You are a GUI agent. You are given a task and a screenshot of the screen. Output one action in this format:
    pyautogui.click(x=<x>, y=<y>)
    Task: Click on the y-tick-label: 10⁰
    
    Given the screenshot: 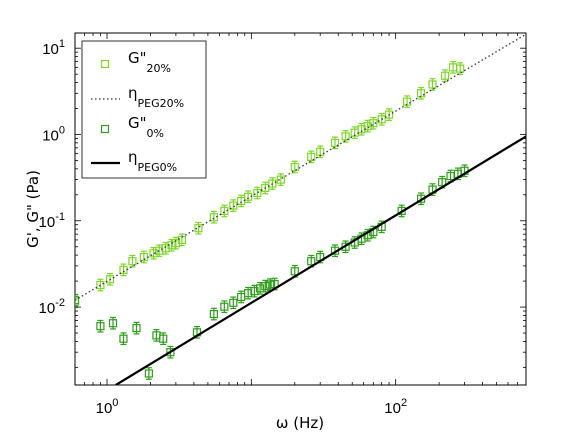 What is the action you would take?
    pyautogui.click(x=53, y=134)
    